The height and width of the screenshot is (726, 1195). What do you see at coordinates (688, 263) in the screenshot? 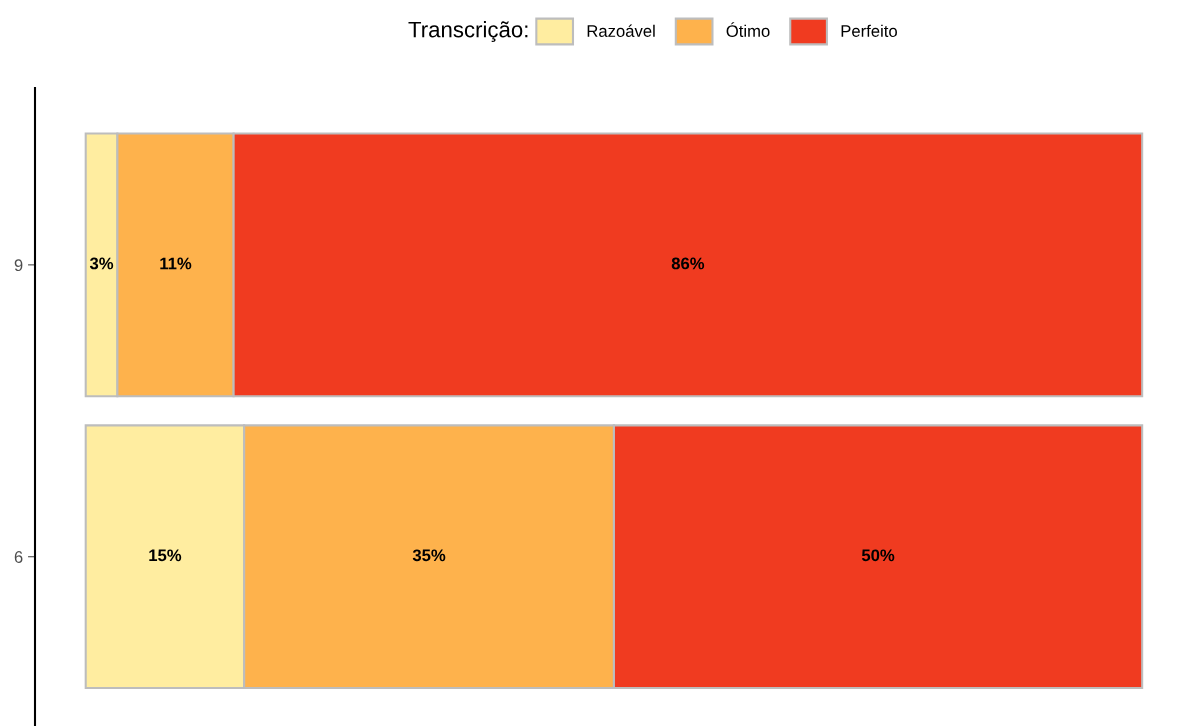
I see `data-label: 86%` at bounding box center [688, 263].